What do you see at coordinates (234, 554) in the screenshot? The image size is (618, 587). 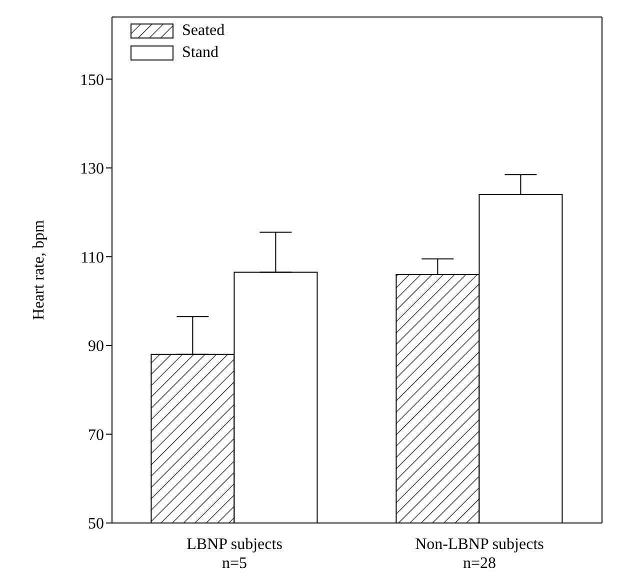 I see `x-tick-label: LBNP subjects n=5` at bounding box center [234, 554].